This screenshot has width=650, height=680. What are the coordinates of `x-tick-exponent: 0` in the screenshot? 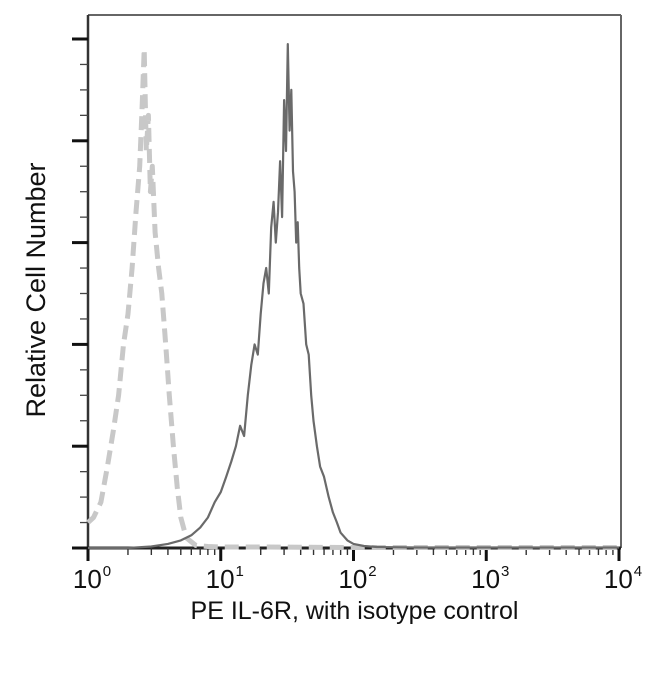 It's located at (107, 571).